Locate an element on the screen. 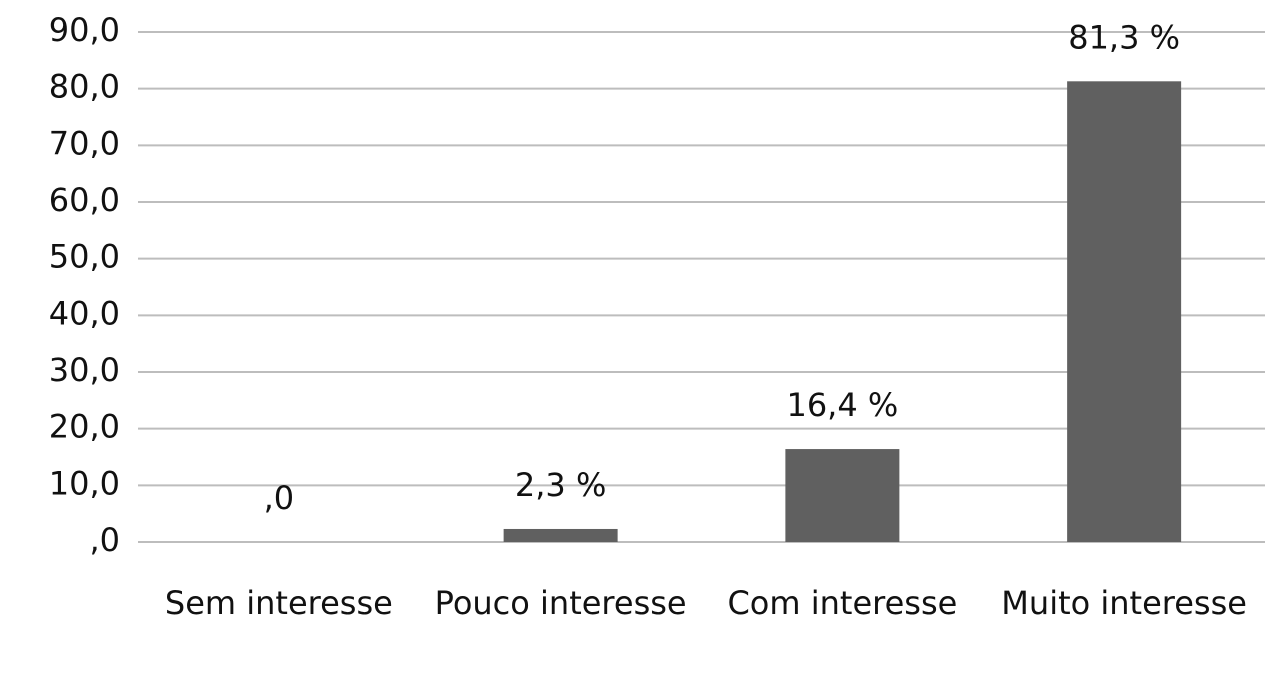  y-tick-label: 30,0 is located at coordinates (84, 370).